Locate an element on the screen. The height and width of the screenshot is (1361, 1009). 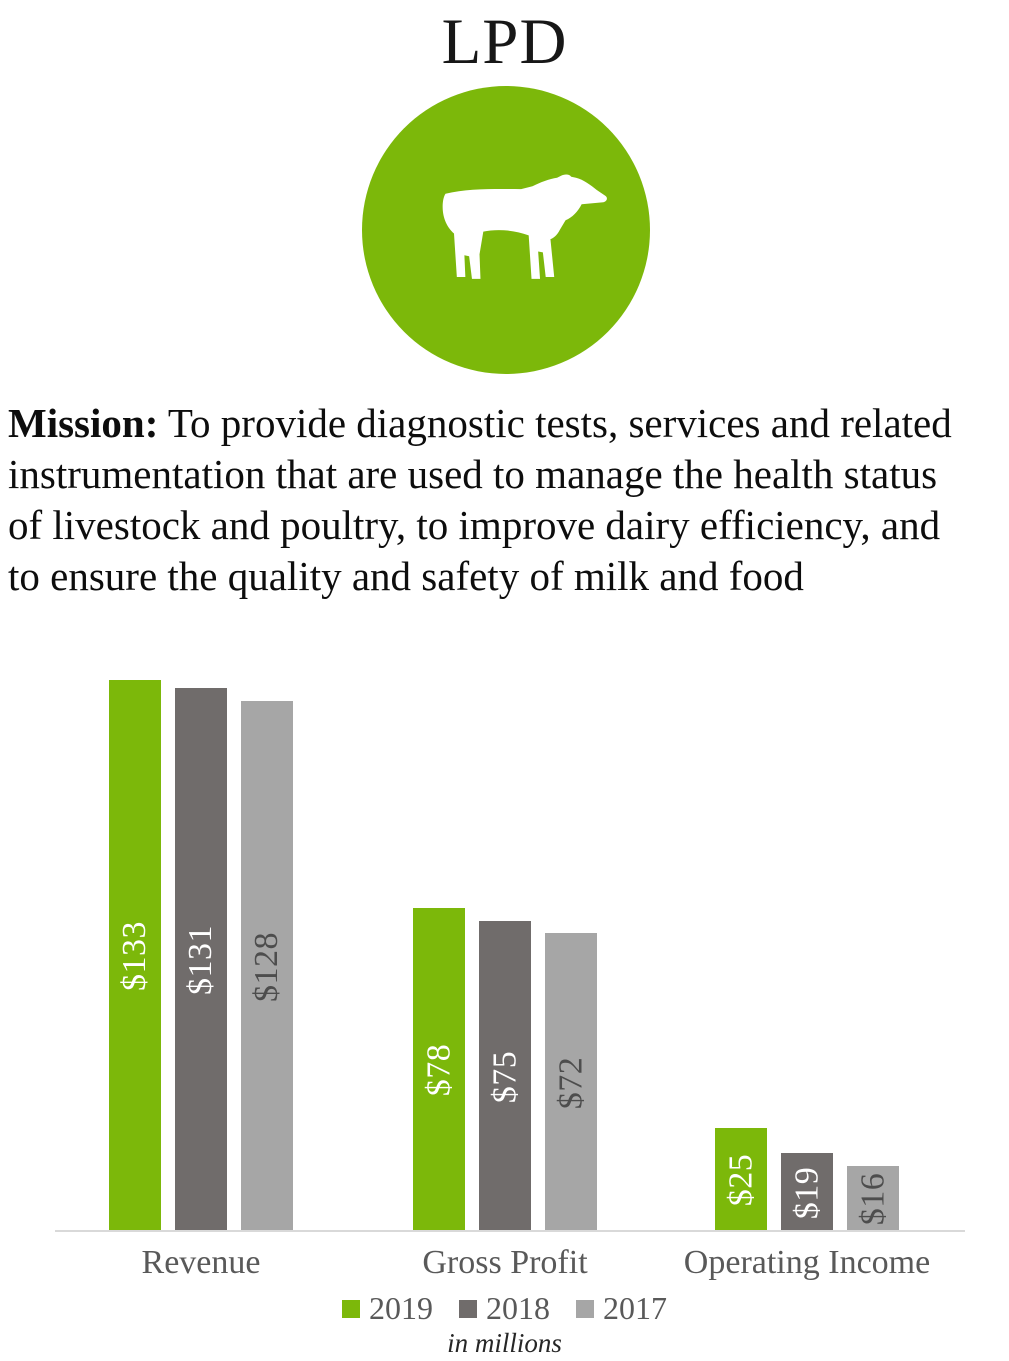
bar-value-label: $78 is located at coordinates (438, 1070).